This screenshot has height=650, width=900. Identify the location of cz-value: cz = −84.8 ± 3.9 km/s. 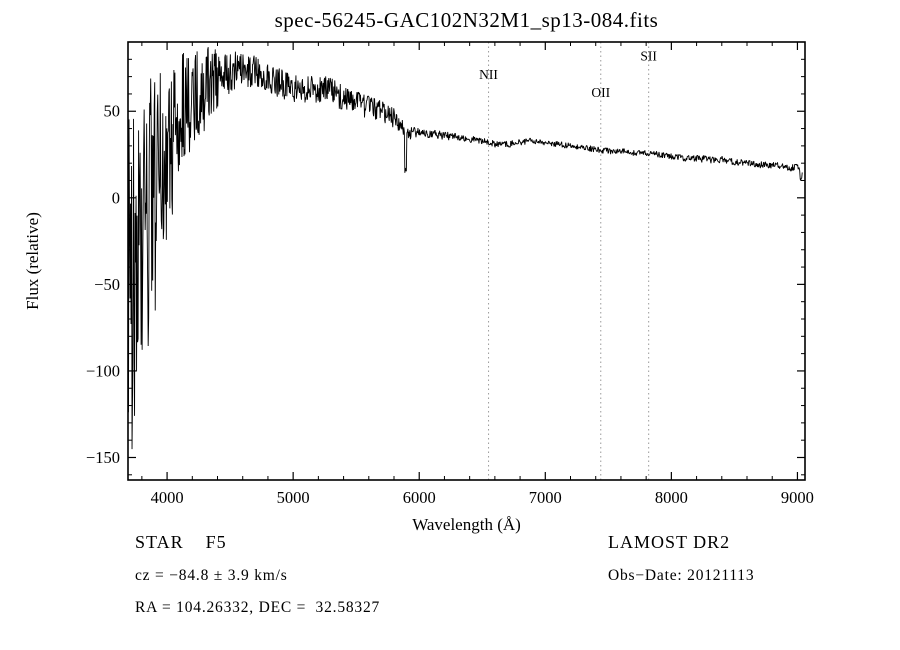
(211, 575).